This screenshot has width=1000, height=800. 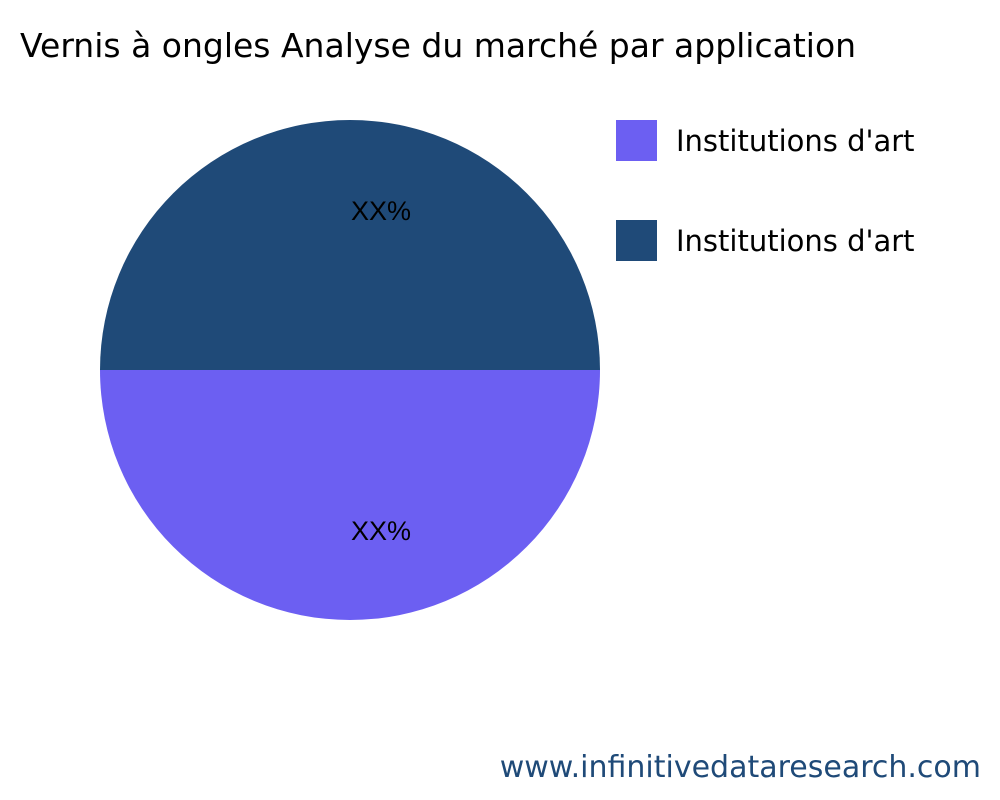 I want to click on legend-item-1: Institutions d'art, so click(x=765, y=140).